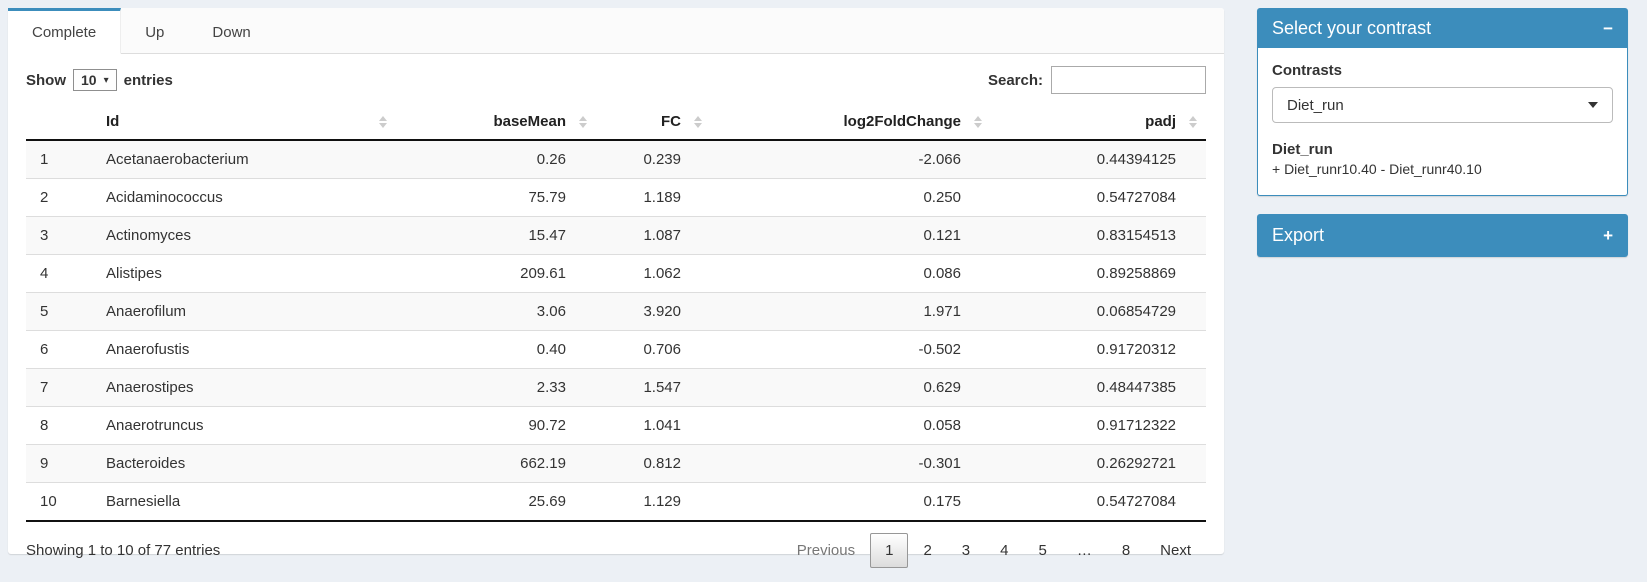 The height and width of the screenshot is (582, 1647). What do you see at coordinates (529, 121) in the screenshot?
I see `column-header-label: baseMean` at bounding box center [529, 121].